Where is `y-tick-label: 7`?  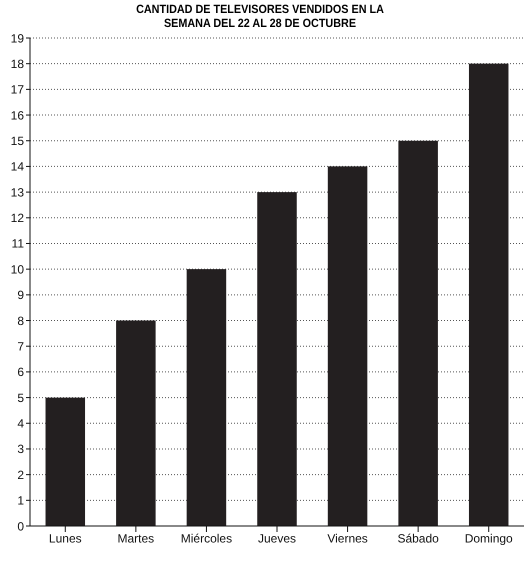 y-tick-label: 7 is located at coordinates (20, 346).